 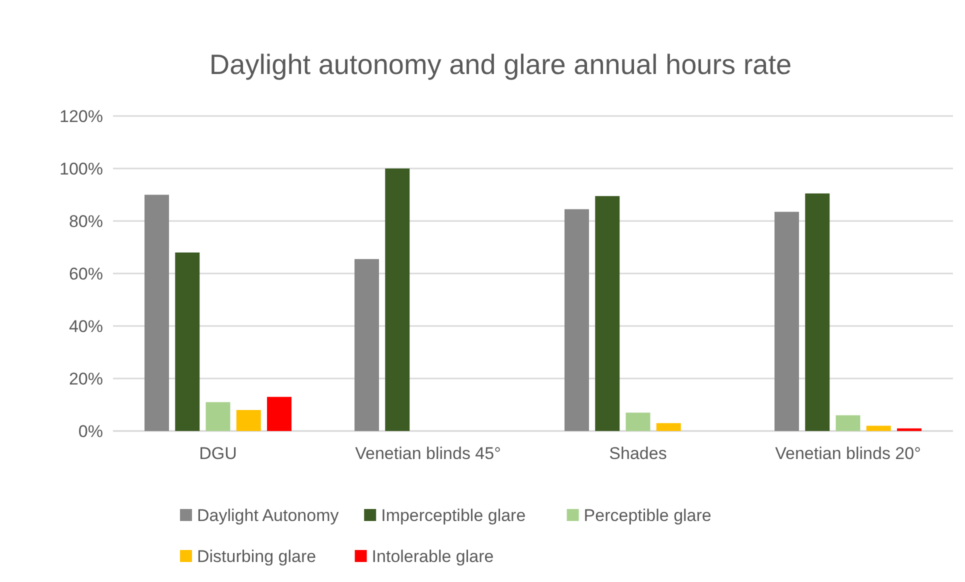 What do you see at coordinates (848, 453) in the screenshot?
I see `x-tick-label: Venetian blinds 20°` at bounding box center [848, 453].